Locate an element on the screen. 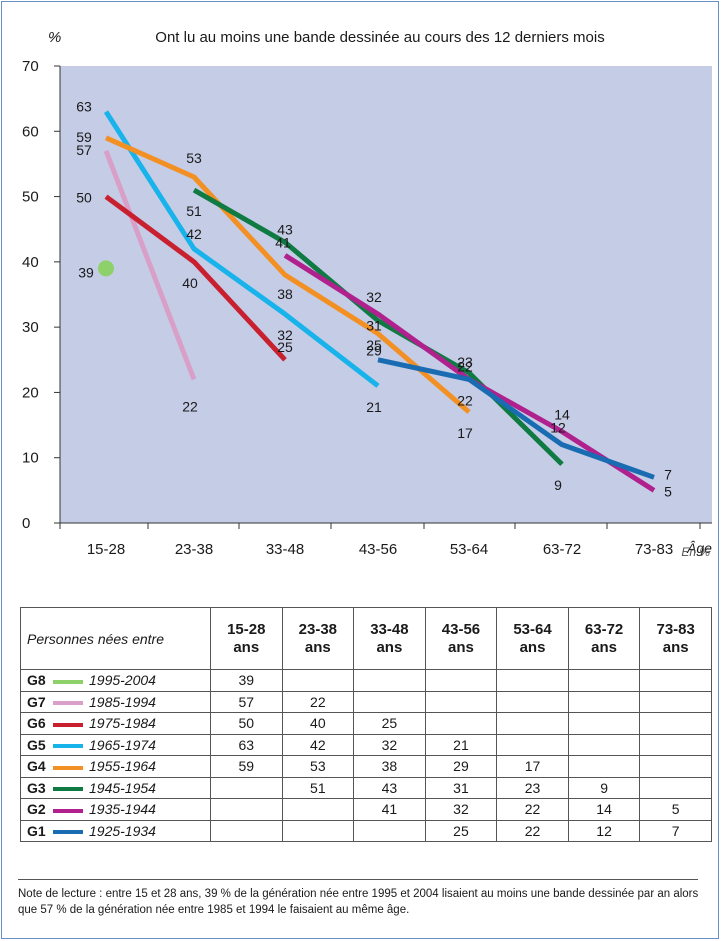 Image resolution: width=721 pixels, height=941 pixels. table-header-col: 15-28 ans is located at coordinates (246, 638).